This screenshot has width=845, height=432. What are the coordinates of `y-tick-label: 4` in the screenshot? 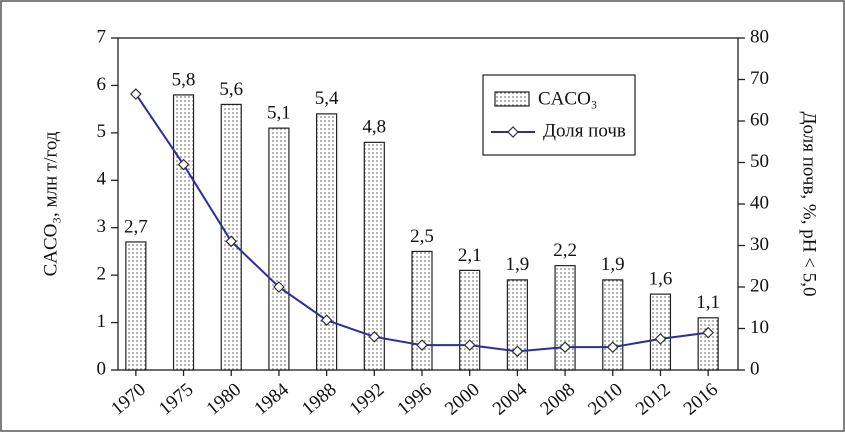 It's located at (102, 179).